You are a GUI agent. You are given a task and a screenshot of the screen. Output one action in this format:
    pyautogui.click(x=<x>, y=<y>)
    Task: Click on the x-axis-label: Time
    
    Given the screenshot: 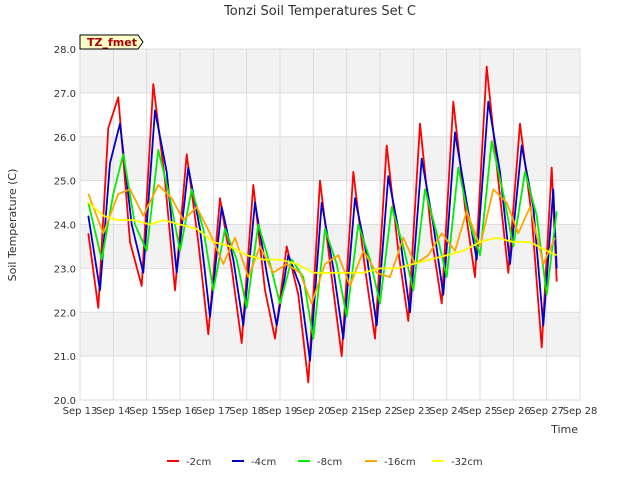 What is the action you would take?
    pyautogui.click(x=564, y=429)
    